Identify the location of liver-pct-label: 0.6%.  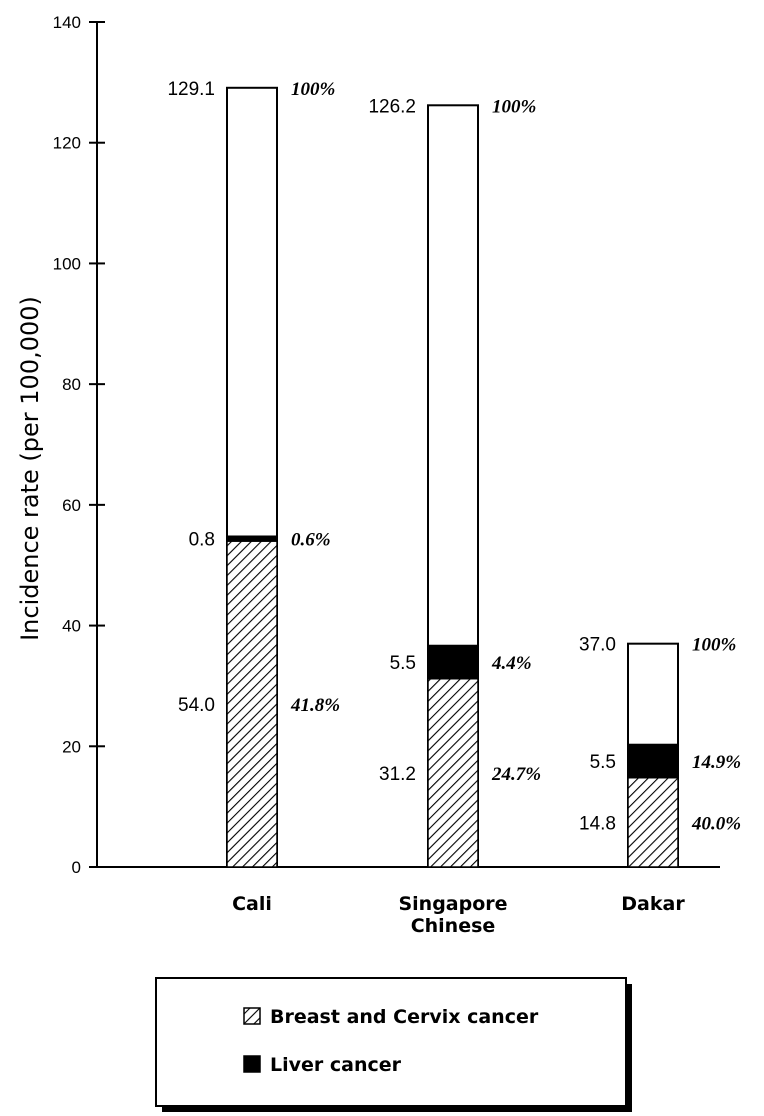
(311, 540).